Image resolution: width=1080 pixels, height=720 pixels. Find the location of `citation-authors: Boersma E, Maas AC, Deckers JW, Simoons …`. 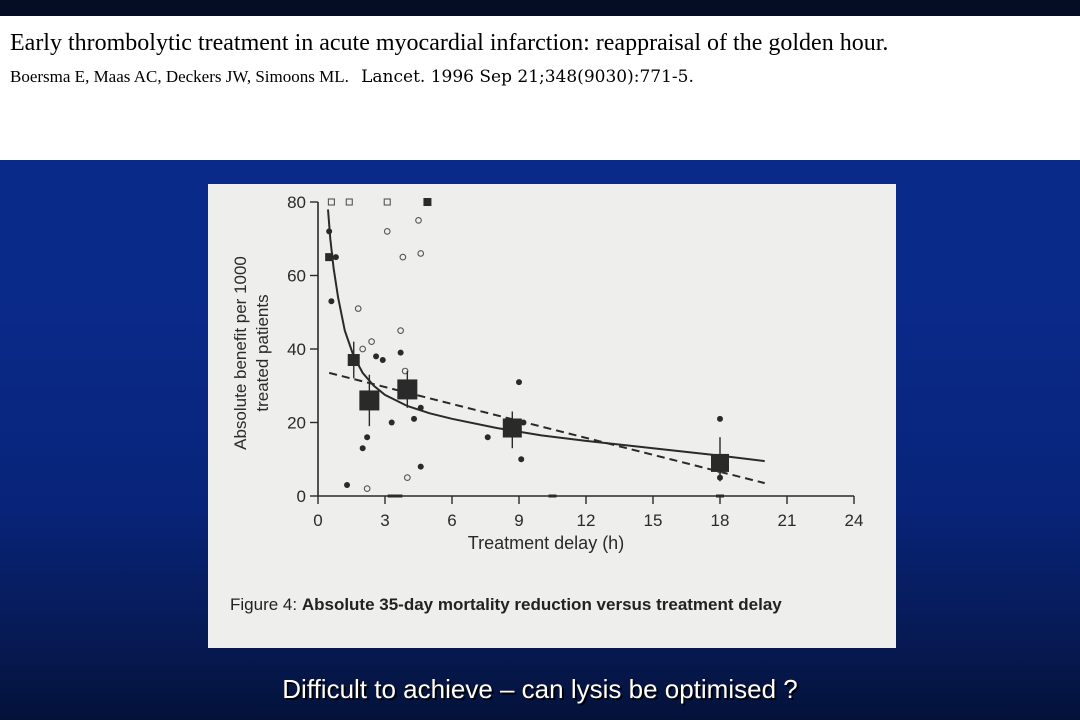

citation-authors: Boersma E, Maas AC, Deckers JW, Simoons … is located at coordinates (179, 76).